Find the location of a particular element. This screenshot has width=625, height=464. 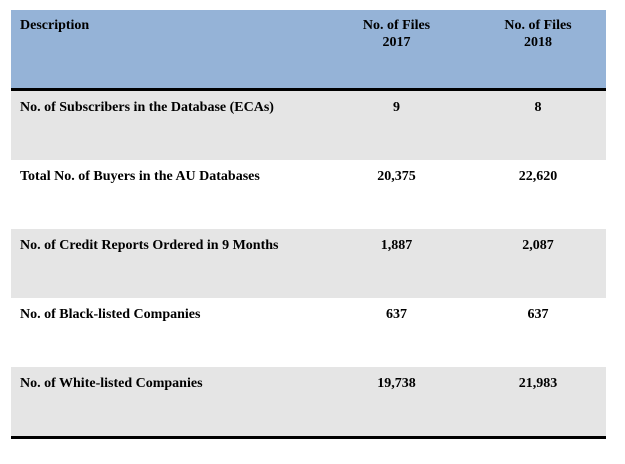

header-files-2017-year: 2017 is located at coordinates (396, 42).